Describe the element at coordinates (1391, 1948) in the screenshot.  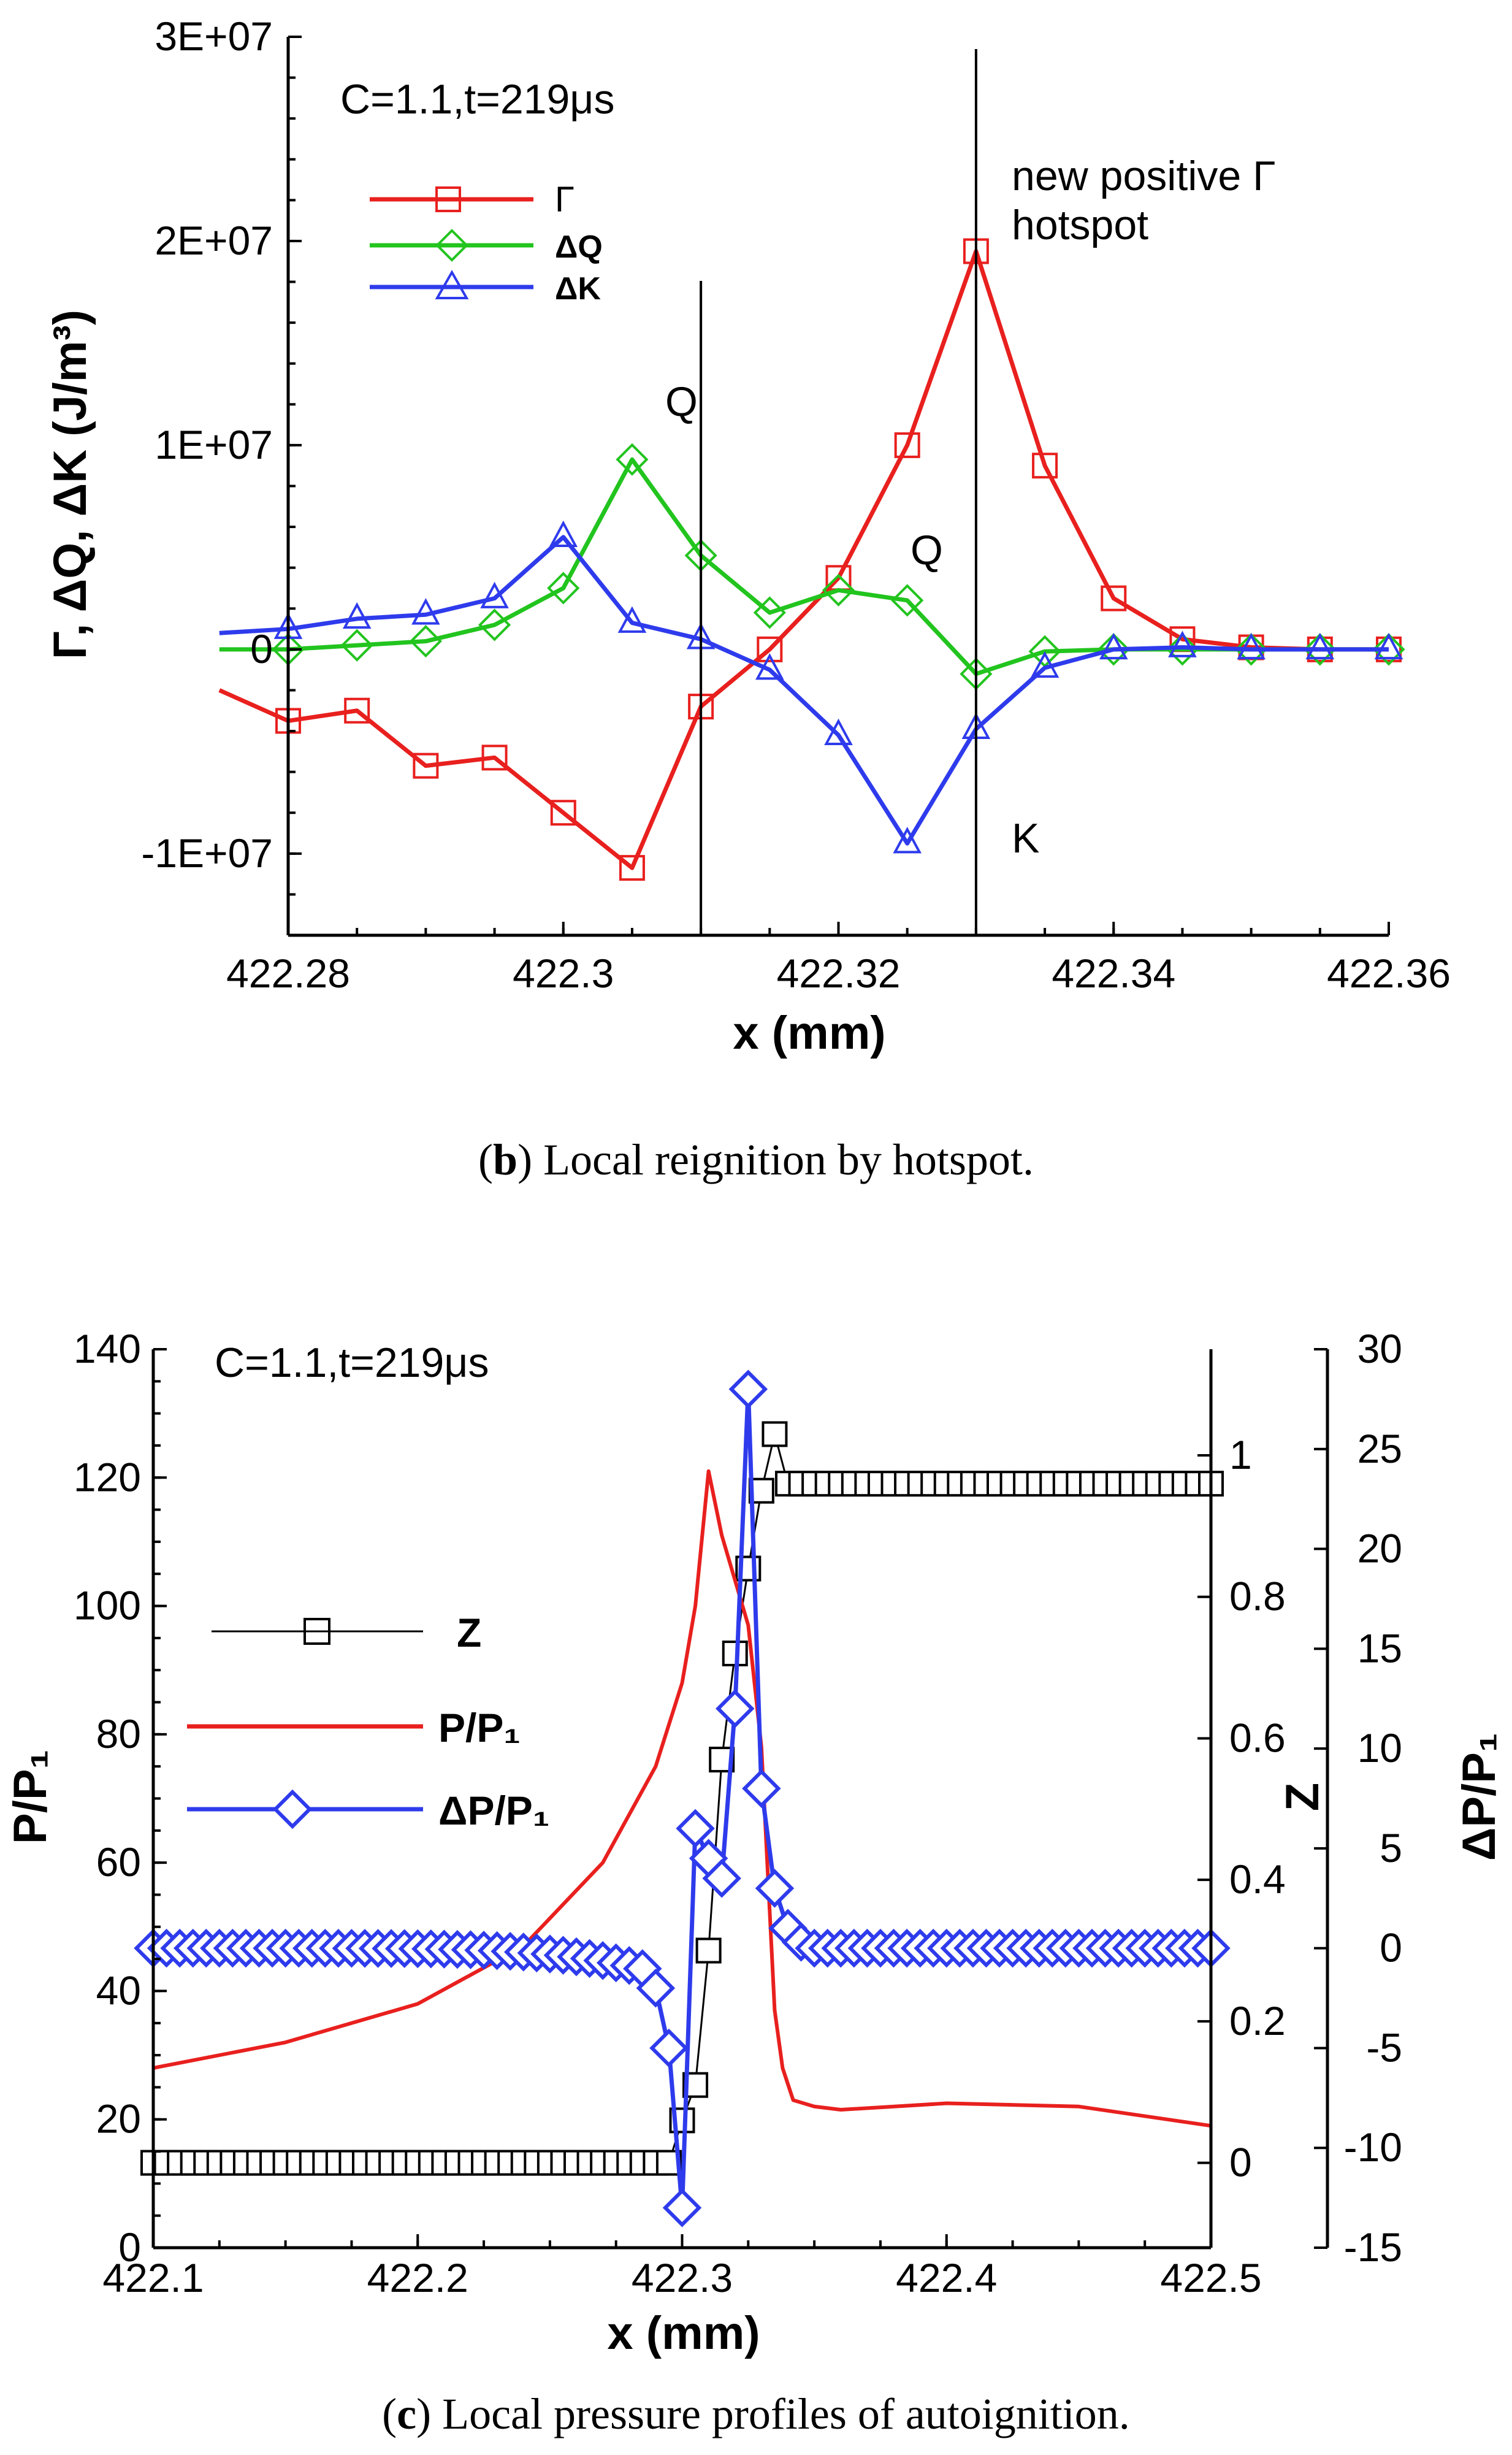
I see `c-y-right2-tick-label: 0` at that location.